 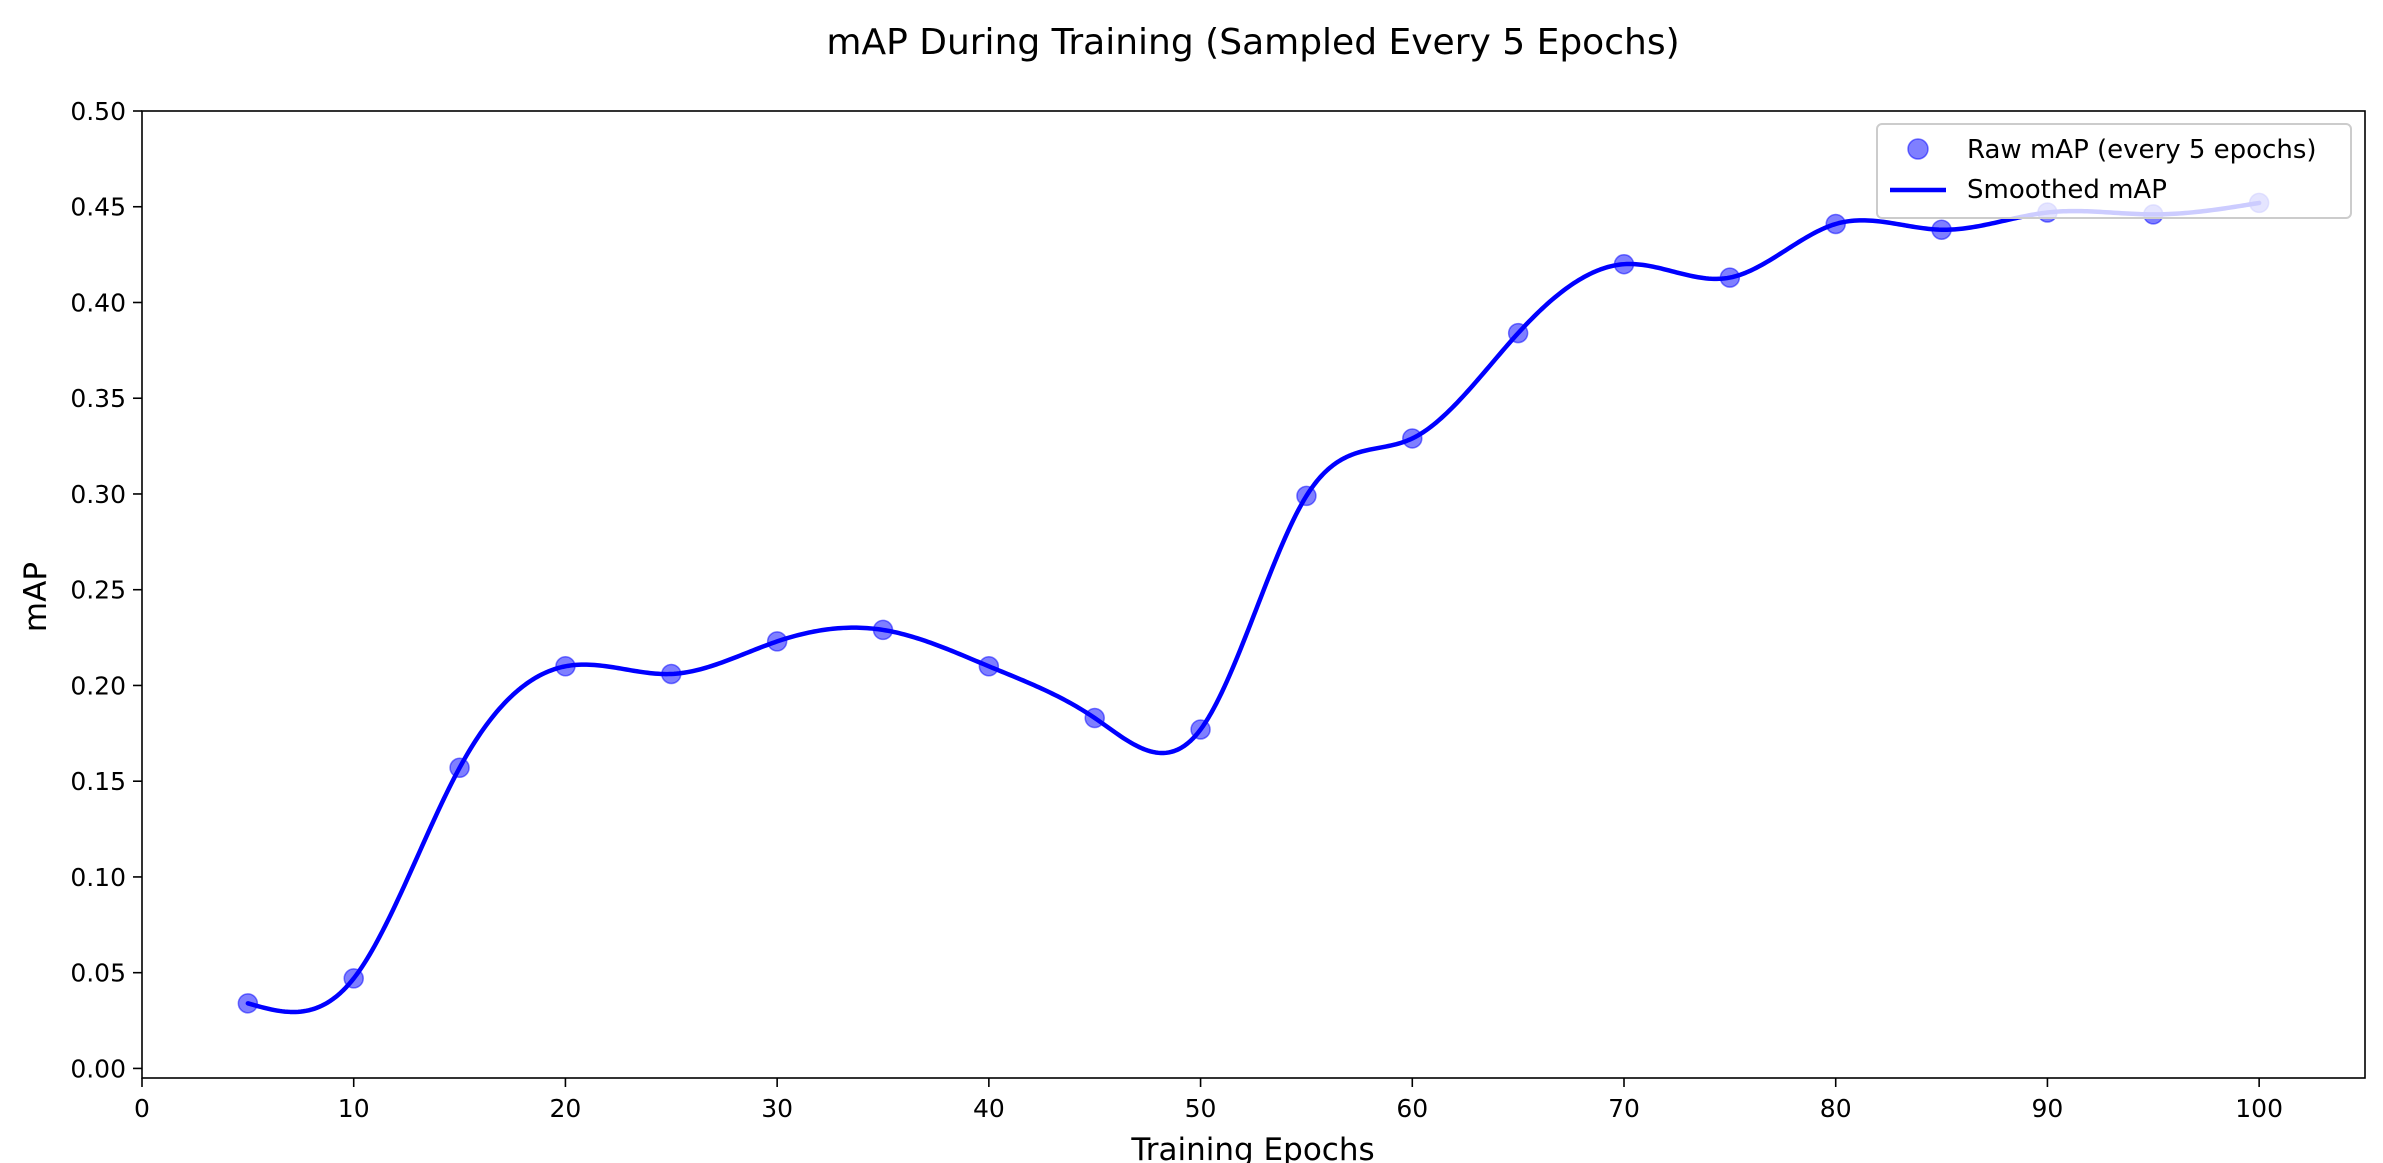 I want to click on x-tick-label: 80, so click(x=1836, y=1108).